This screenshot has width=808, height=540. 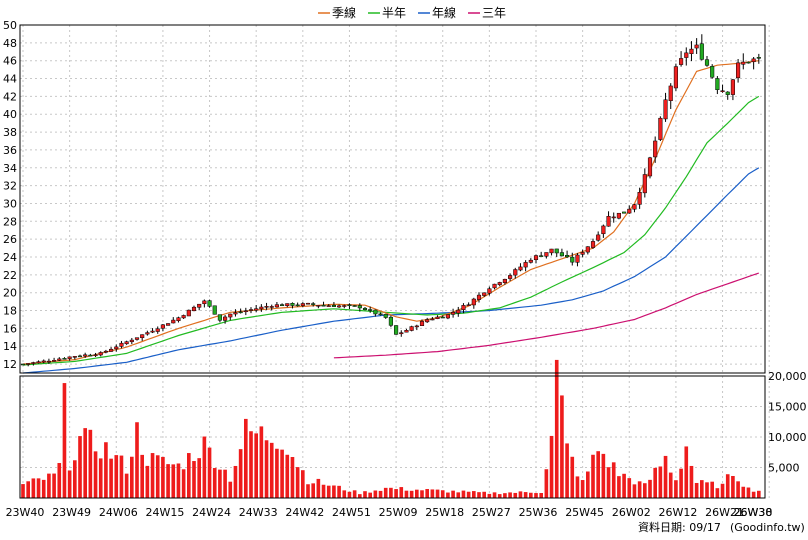 I want to click on data-date-label: 資料日期: 09/17, so click(x=679, y=527).